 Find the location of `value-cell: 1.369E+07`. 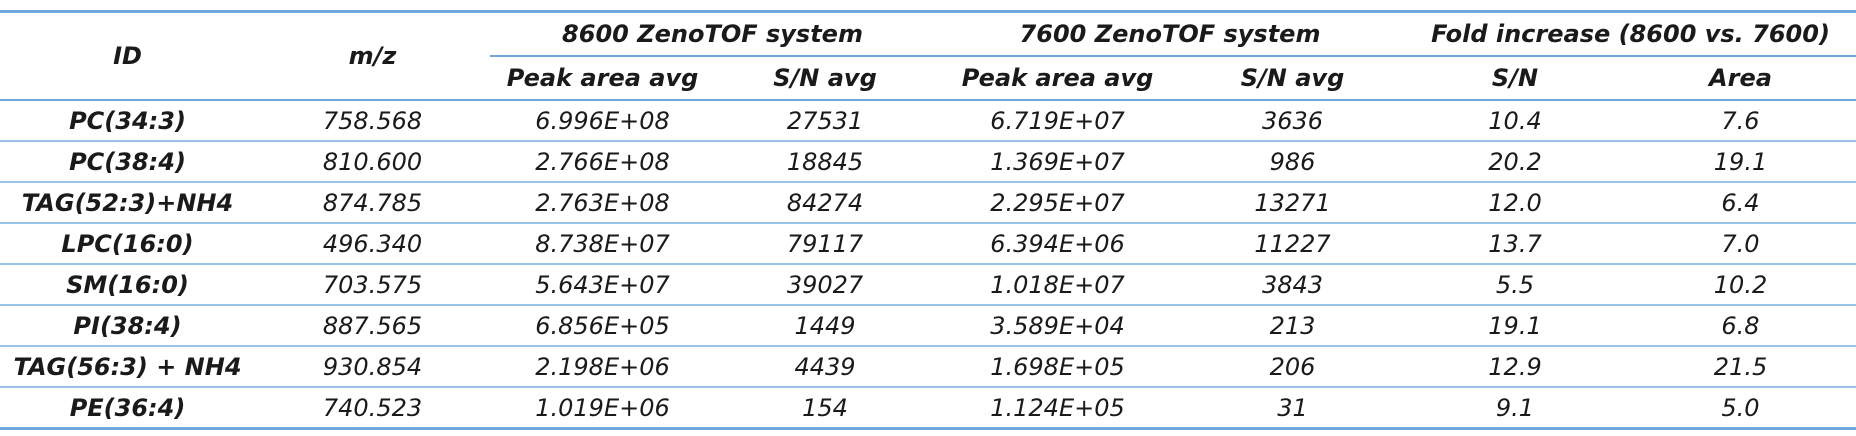

value-cell: 1.369E+07 is located at coordinates (1057, 162).